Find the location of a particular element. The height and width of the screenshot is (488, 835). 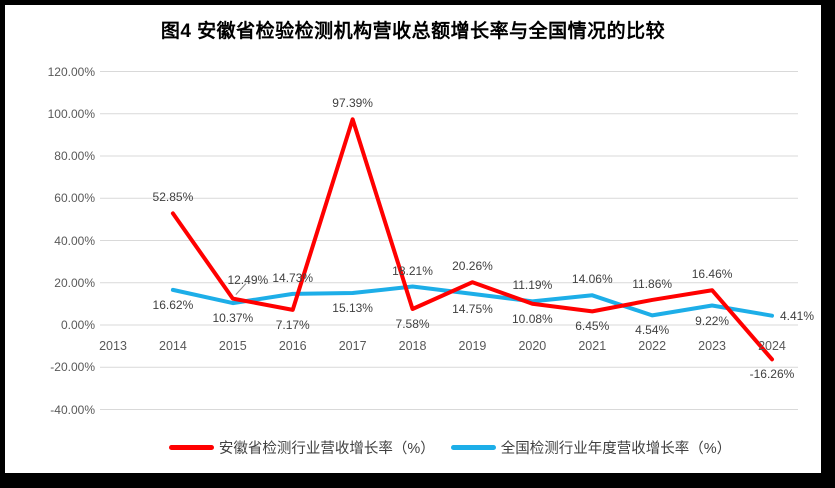

x-axis-tick: 2021 is located at coordinates (592, 346).